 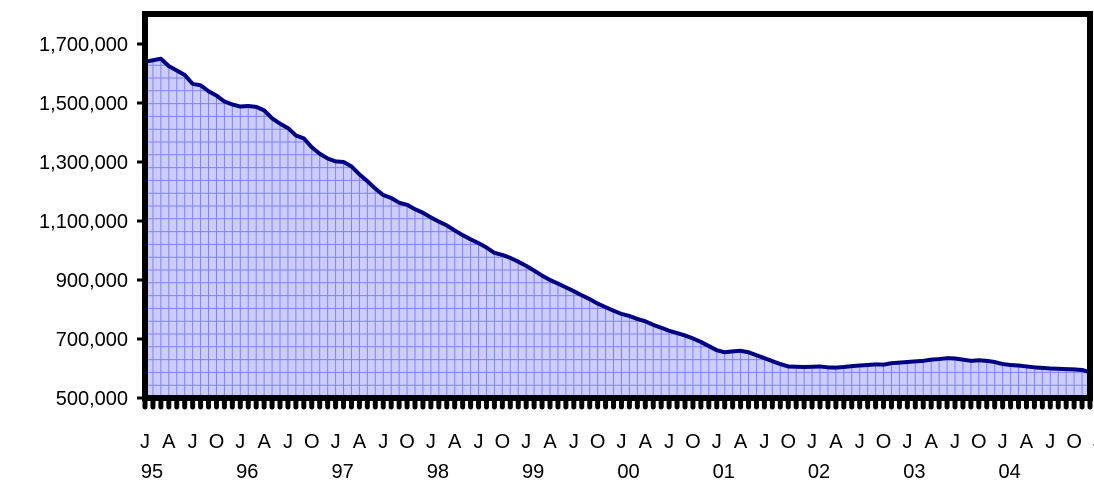 I want to click on y-tick-label: 500,000, so click(x=92, y=399).